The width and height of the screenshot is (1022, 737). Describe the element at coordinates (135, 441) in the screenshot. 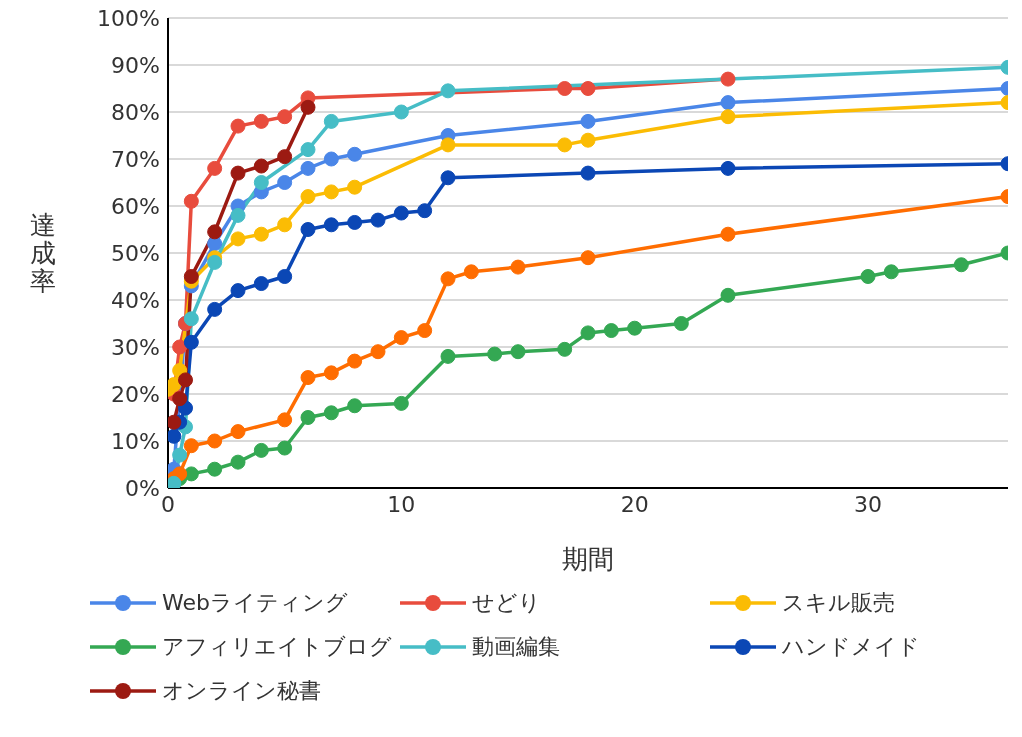

I see `y-tick-label: 10%` at that location.